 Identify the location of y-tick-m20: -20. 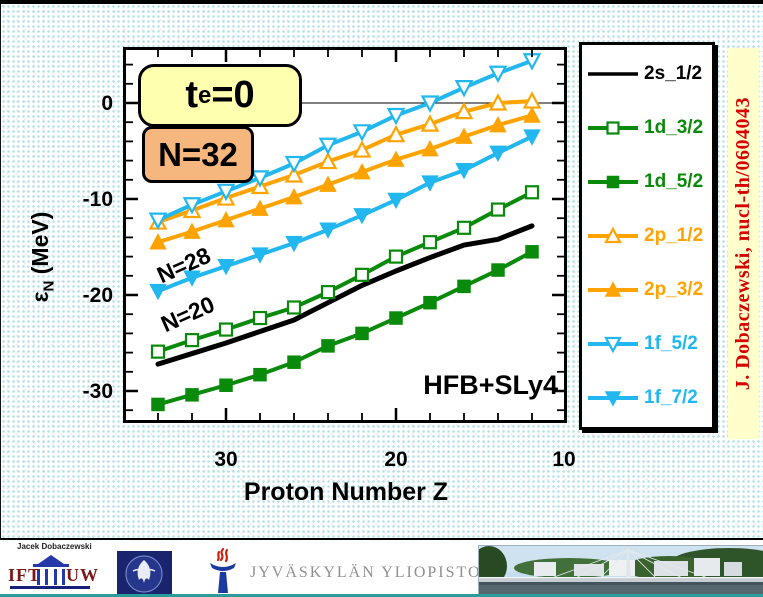
(97, 295).